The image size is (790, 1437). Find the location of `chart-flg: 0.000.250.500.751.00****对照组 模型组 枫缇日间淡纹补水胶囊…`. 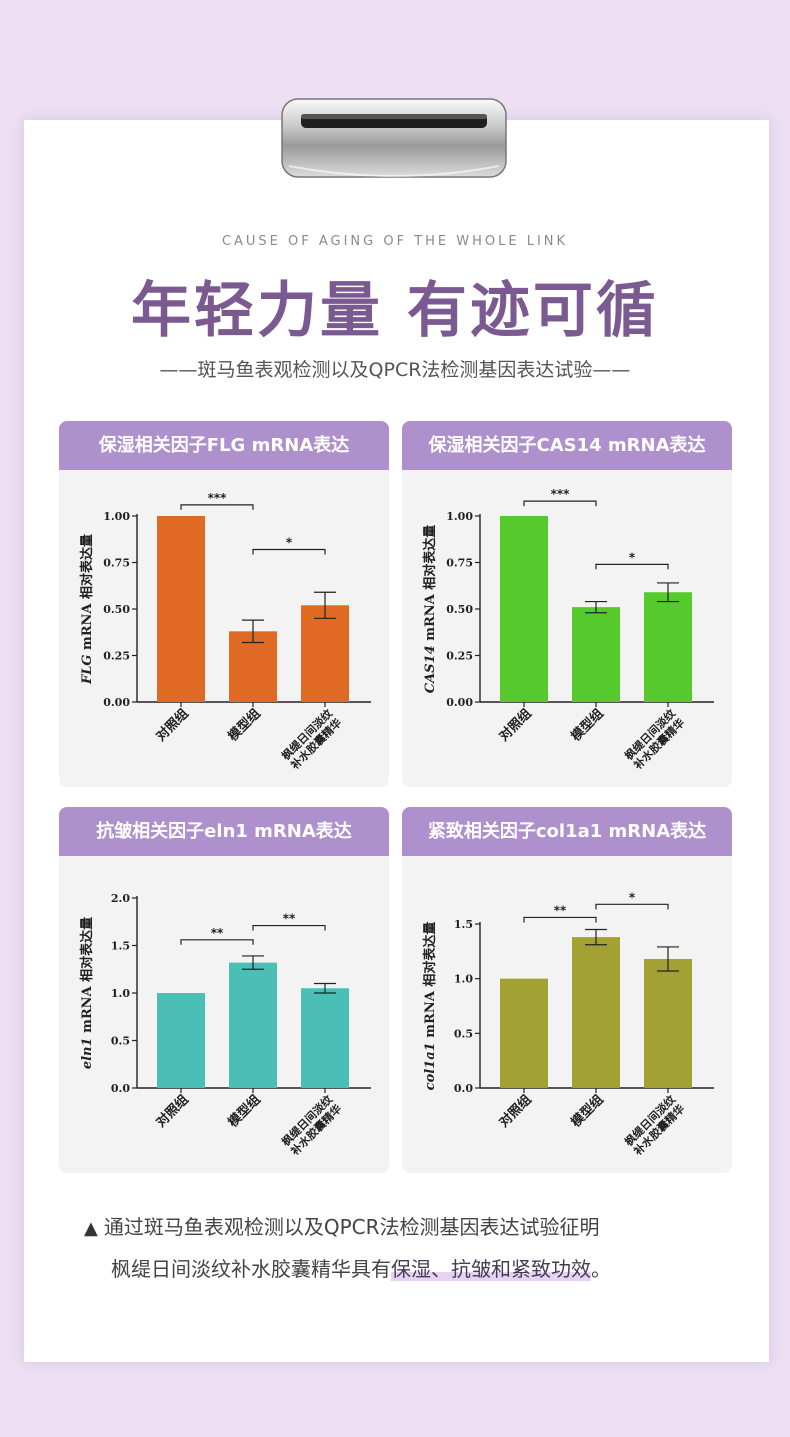

chart-flg: 0.000.250.500.751.00****对照组 模型组 枫缇日间淡纹补水胶囊… is located at coordinates (225, 632).